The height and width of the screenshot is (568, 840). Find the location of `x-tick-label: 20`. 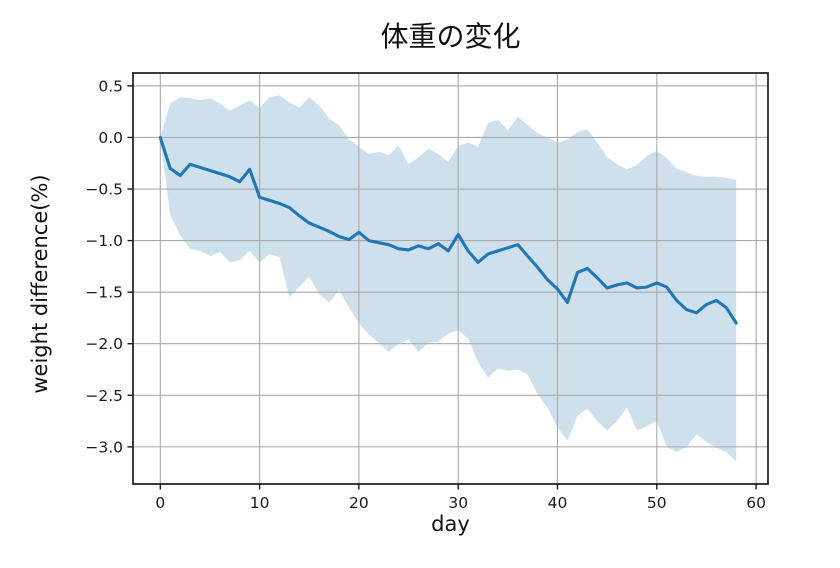

x-tick-label: 20 is located at coordinates (359, 503).